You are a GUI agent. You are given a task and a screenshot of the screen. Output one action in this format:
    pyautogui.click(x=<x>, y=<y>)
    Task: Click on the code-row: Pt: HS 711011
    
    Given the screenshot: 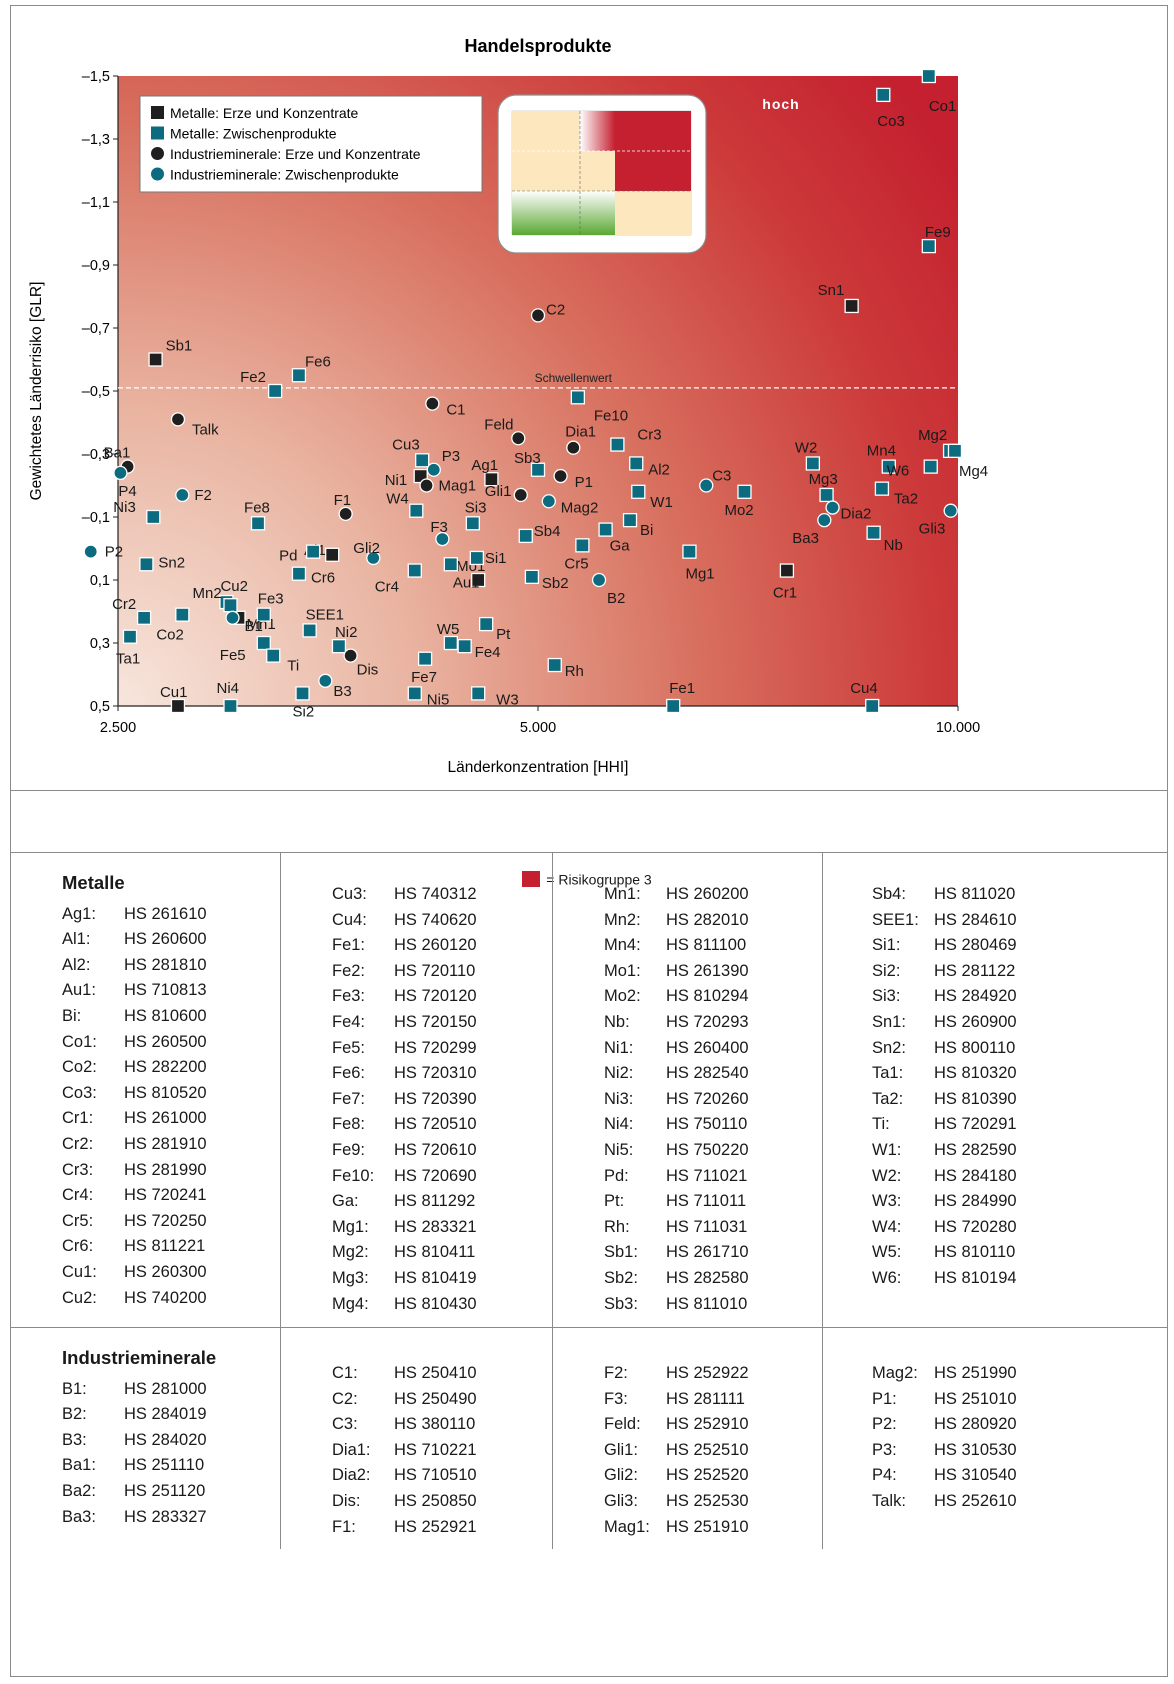 What is the action you would take?
    pyautogui.click(x=676, y=1202)
    